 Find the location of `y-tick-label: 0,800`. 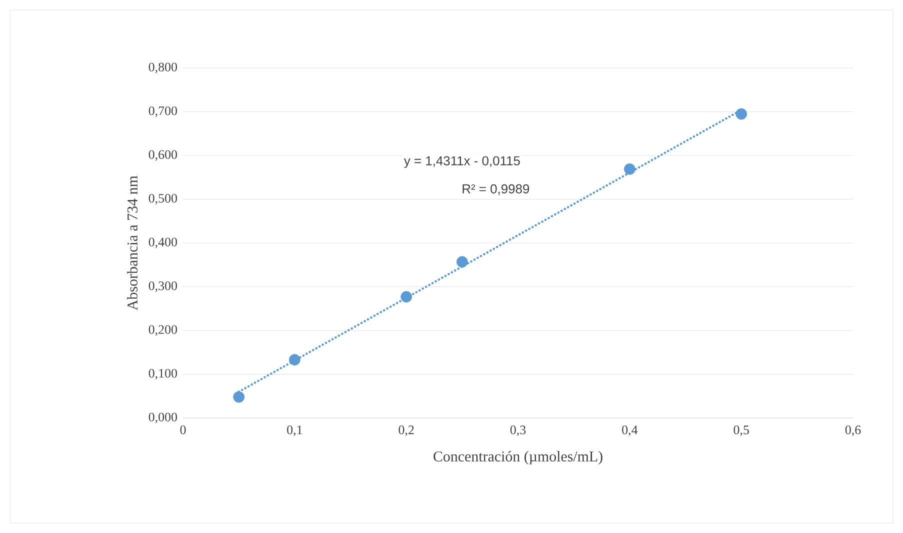

y-tick-label: 0,800 is located at coordinates (162, 68).